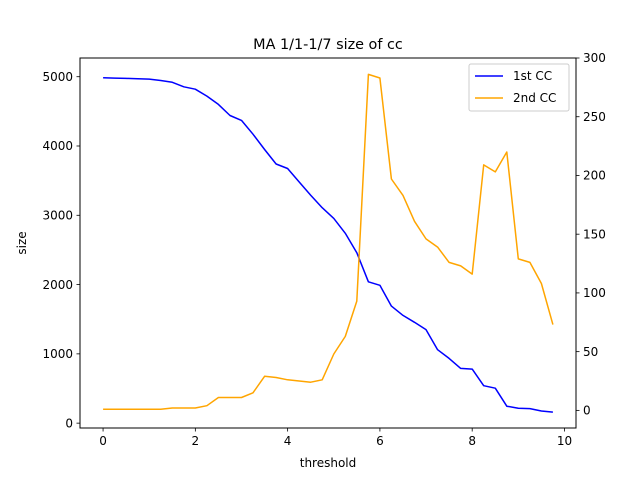 The height and width of the screenshot is (480, 640). What do you see at coordinates (57, 354) in the screenshot?
I see `y-tick-label: 1000` at bounding box center [57, 354].